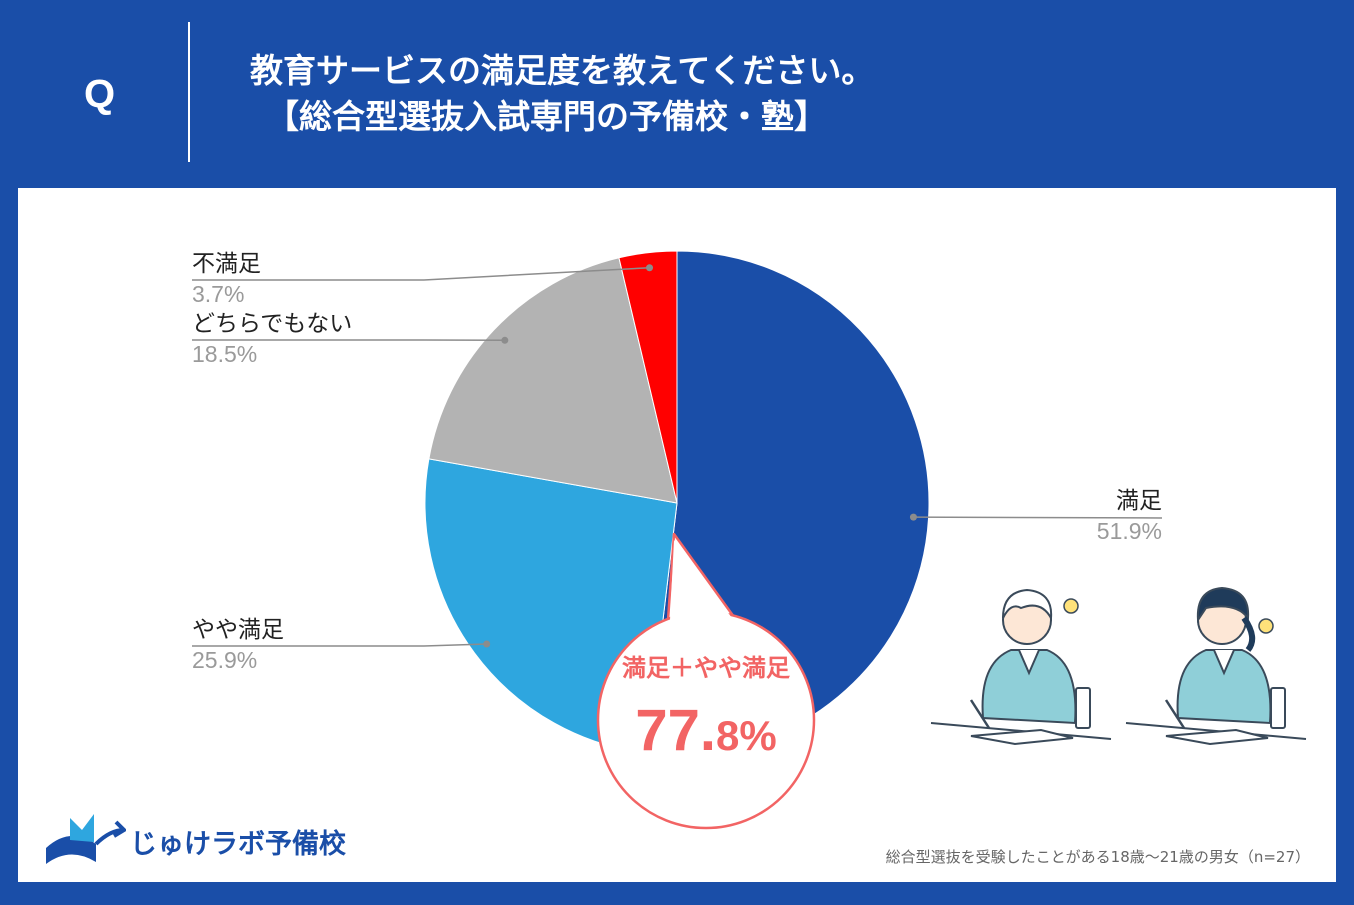 Image resolution: width=1354 pixels, height=905 pixels. What do you see at coordinates (100, 94) in the screenshot?
I see `question-mark: Q` at bounding box center [100, 94].